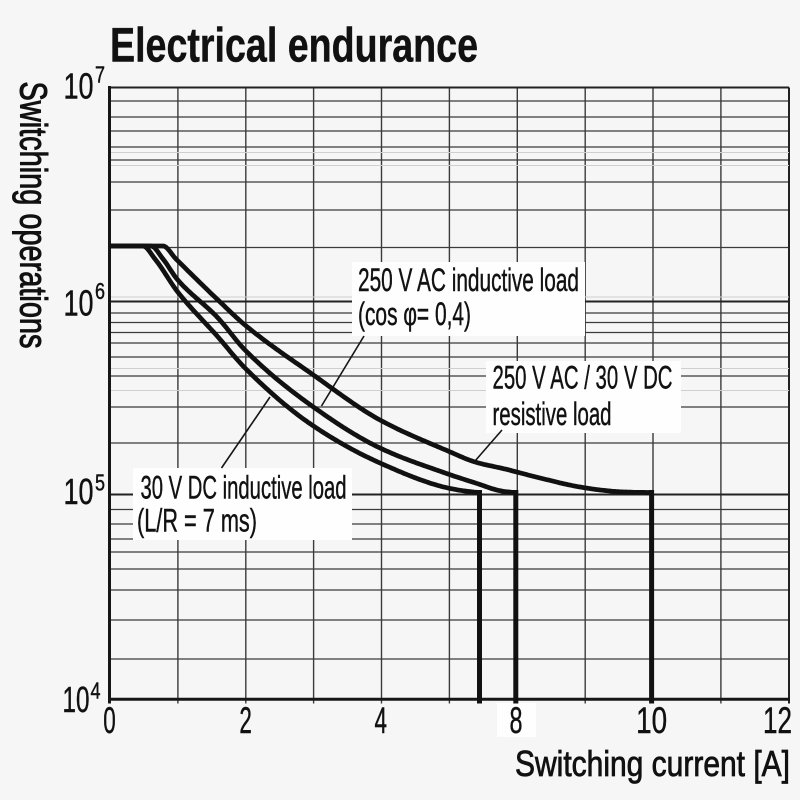 The image size is (800, 800). What do you see at coordinates (516, 720) in the screenshot?
I see `svg-text: 8` at bounding box center [516, 720].